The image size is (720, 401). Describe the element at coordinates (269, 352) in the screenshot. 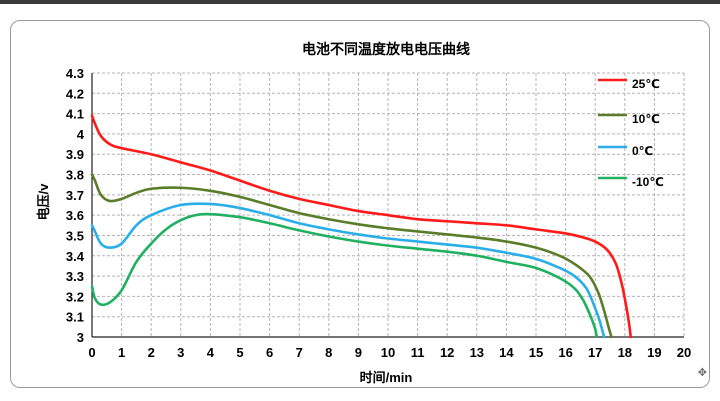

I see `x-tick-label: 6` at that location.